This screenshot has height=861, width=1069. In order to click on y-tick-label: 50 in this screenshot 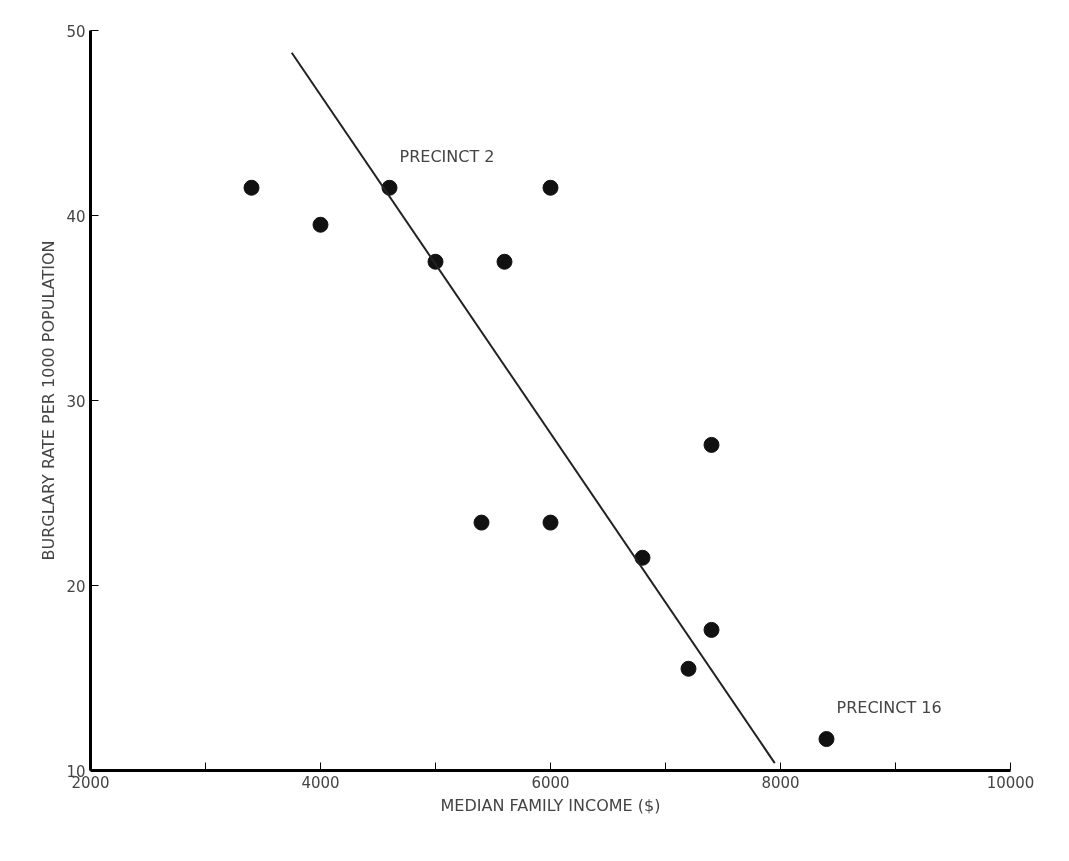, I will do `click(76, 31)`.